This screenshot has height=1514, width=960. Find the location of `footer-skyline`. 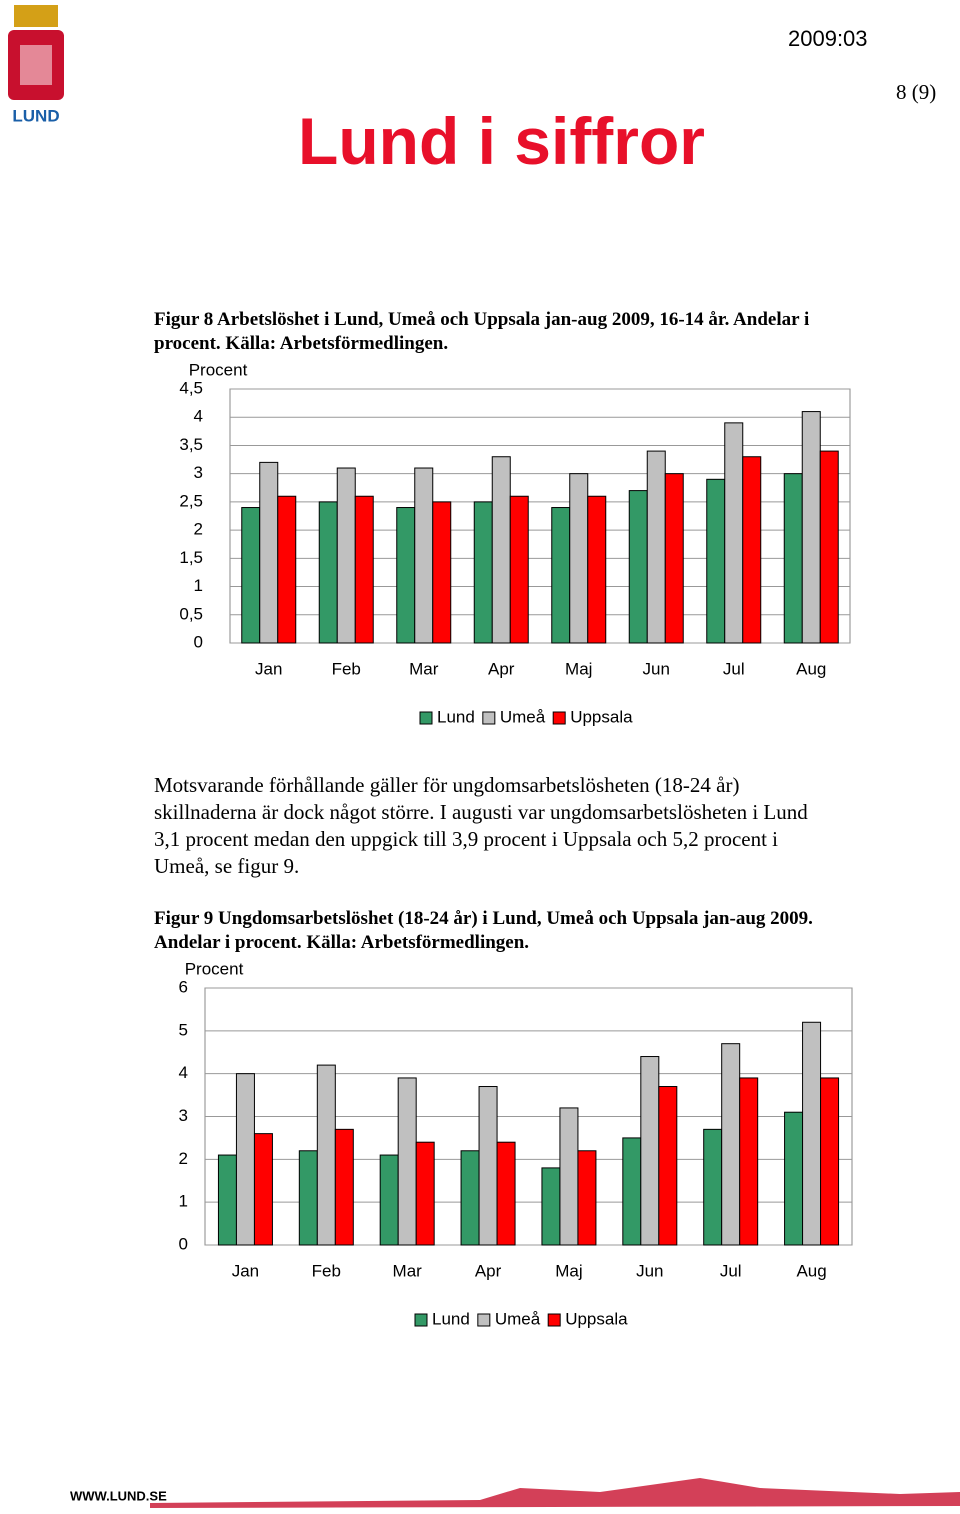

footer-skyline is located at coordinates (555, 1493).